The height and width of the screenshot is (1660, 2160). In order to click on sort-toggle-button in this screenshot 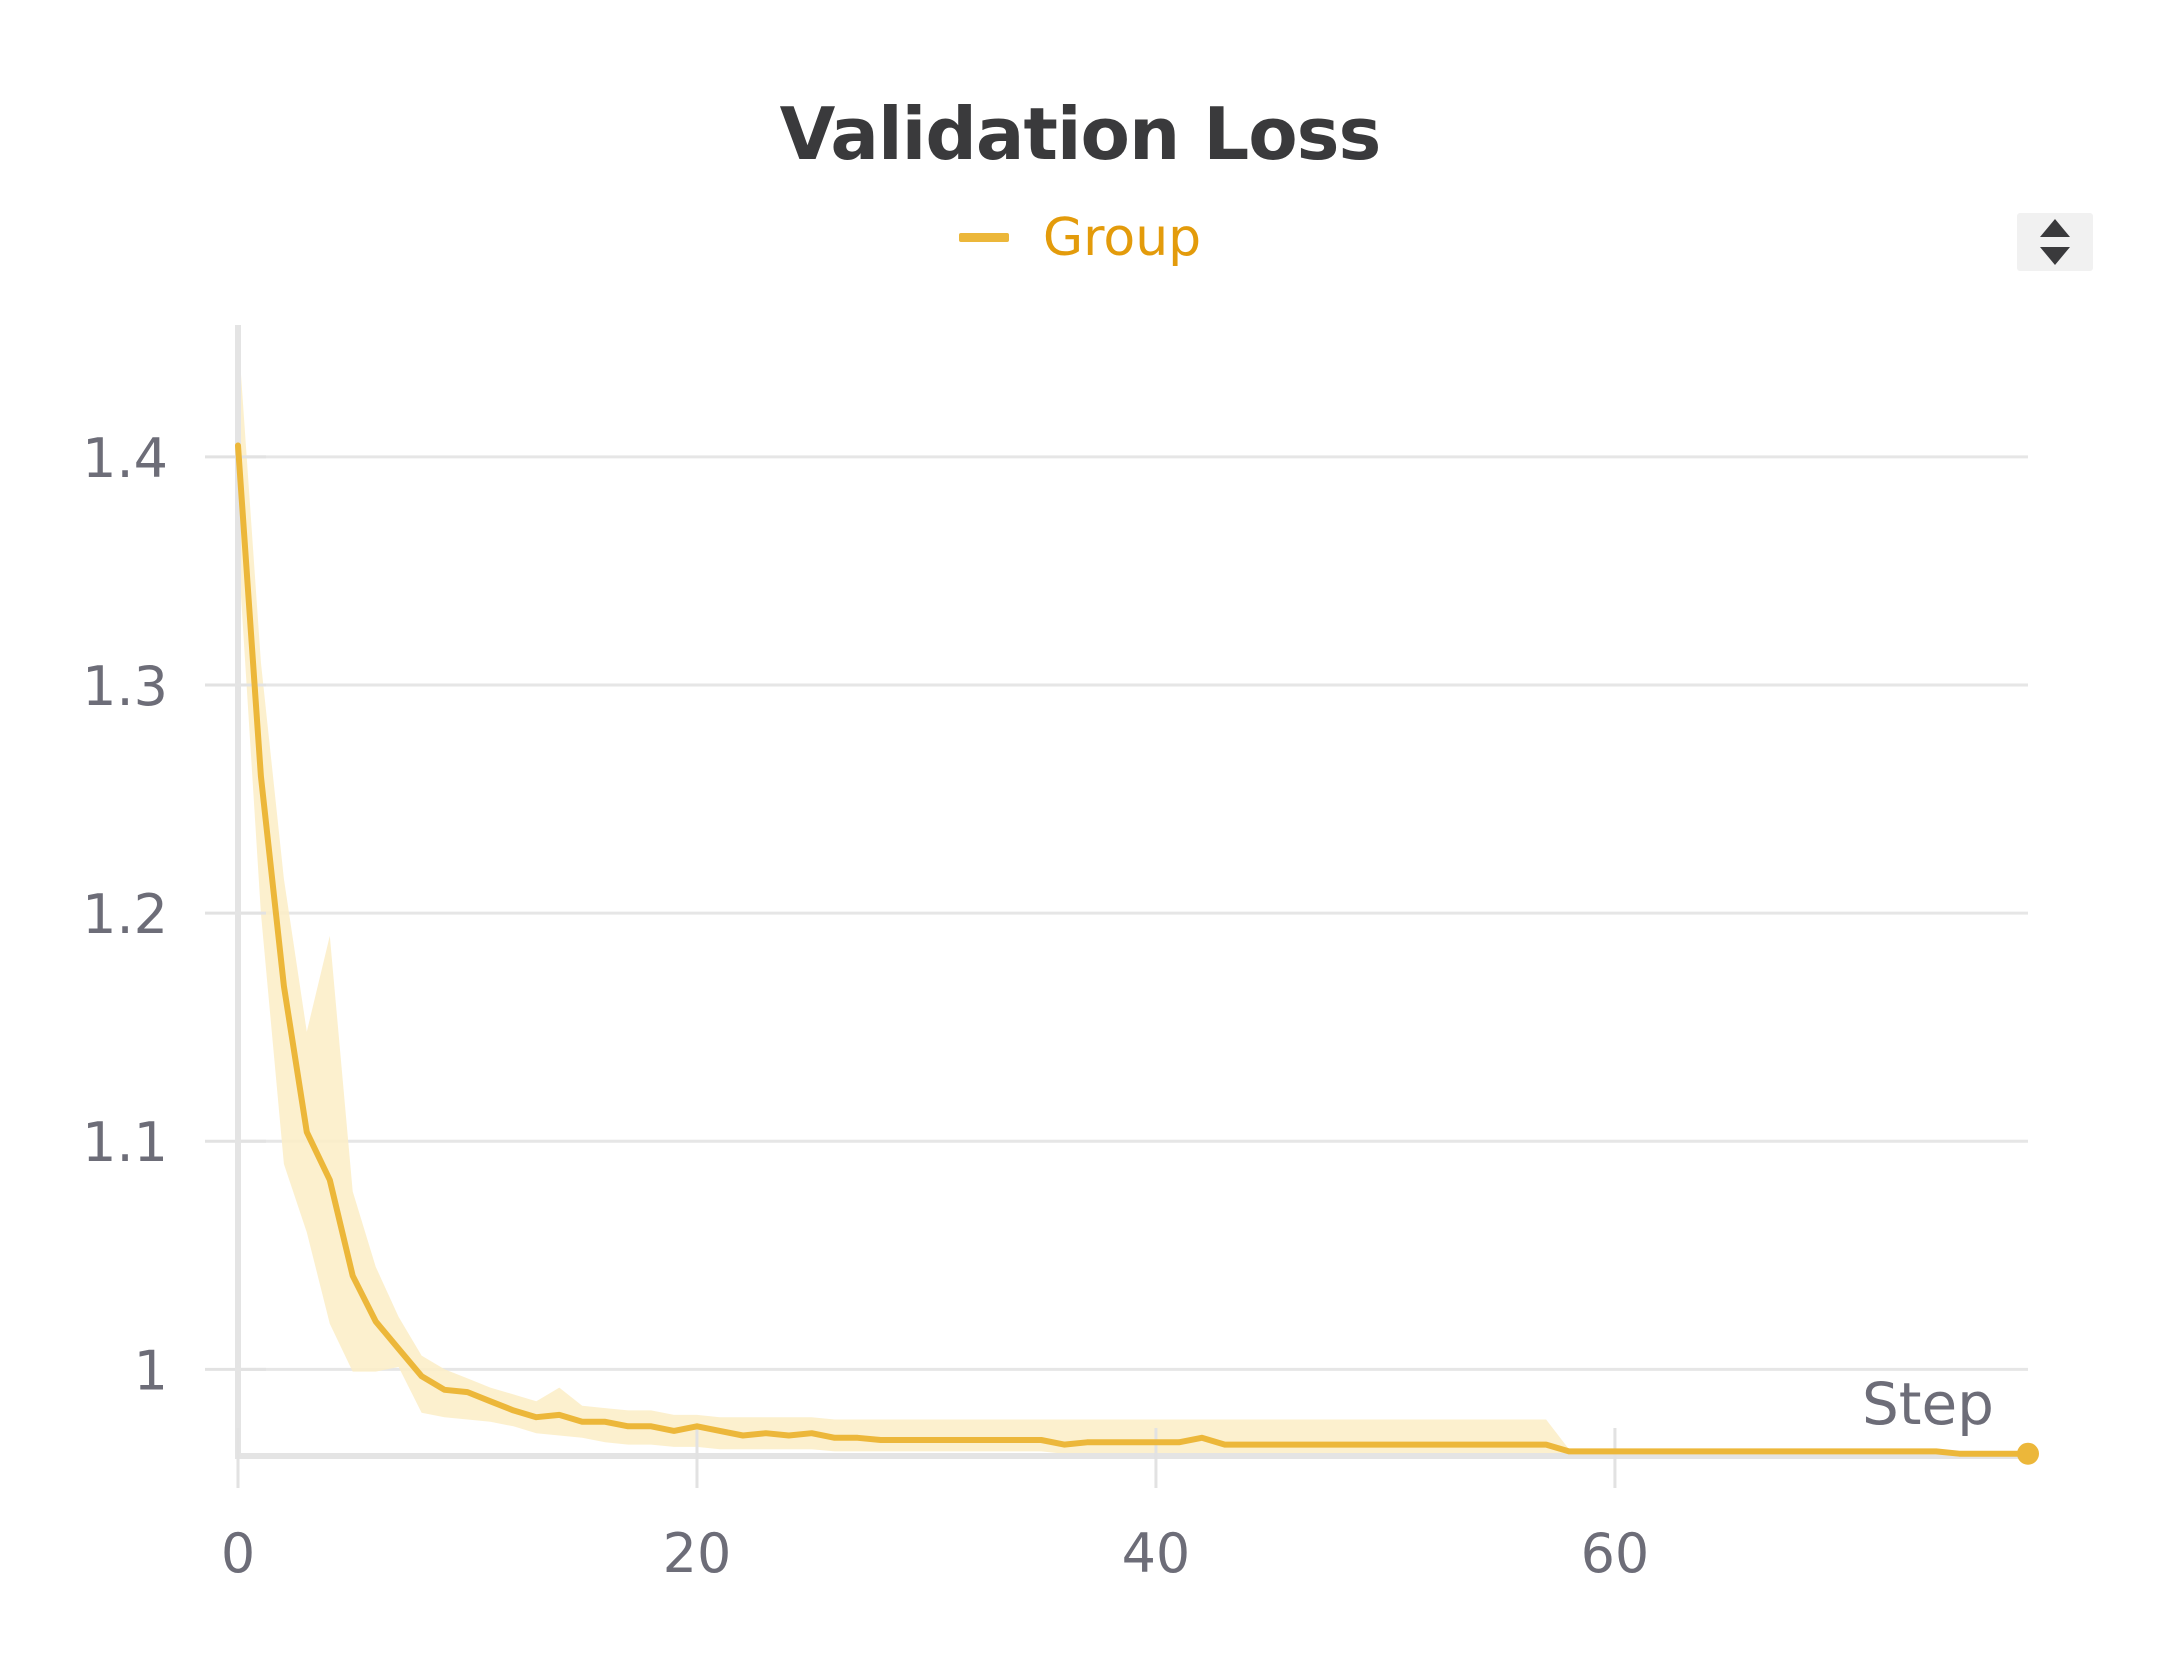, I will do `click(2055, 242)`.